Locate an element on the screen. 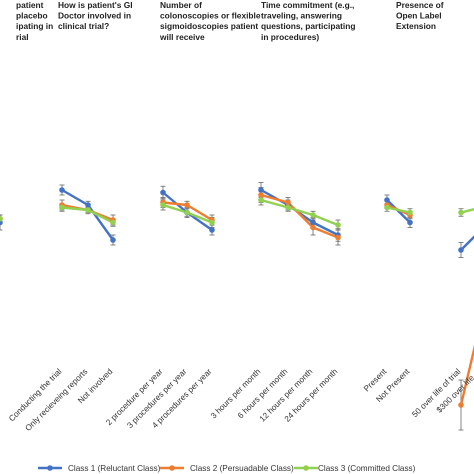 This screenshot has width=474, height=474. point-class-2-persuadable-class-p5-c0 is located at coordinates (461, 405).